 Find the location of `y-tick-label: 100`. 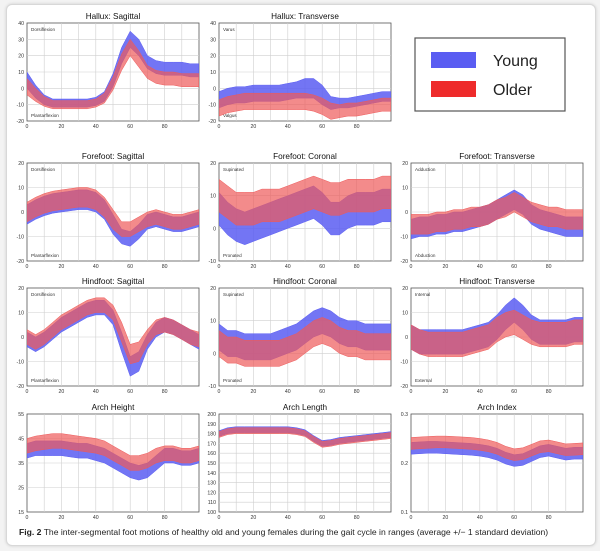

y-tick-label: 100 is located at coordinates (211, 513).